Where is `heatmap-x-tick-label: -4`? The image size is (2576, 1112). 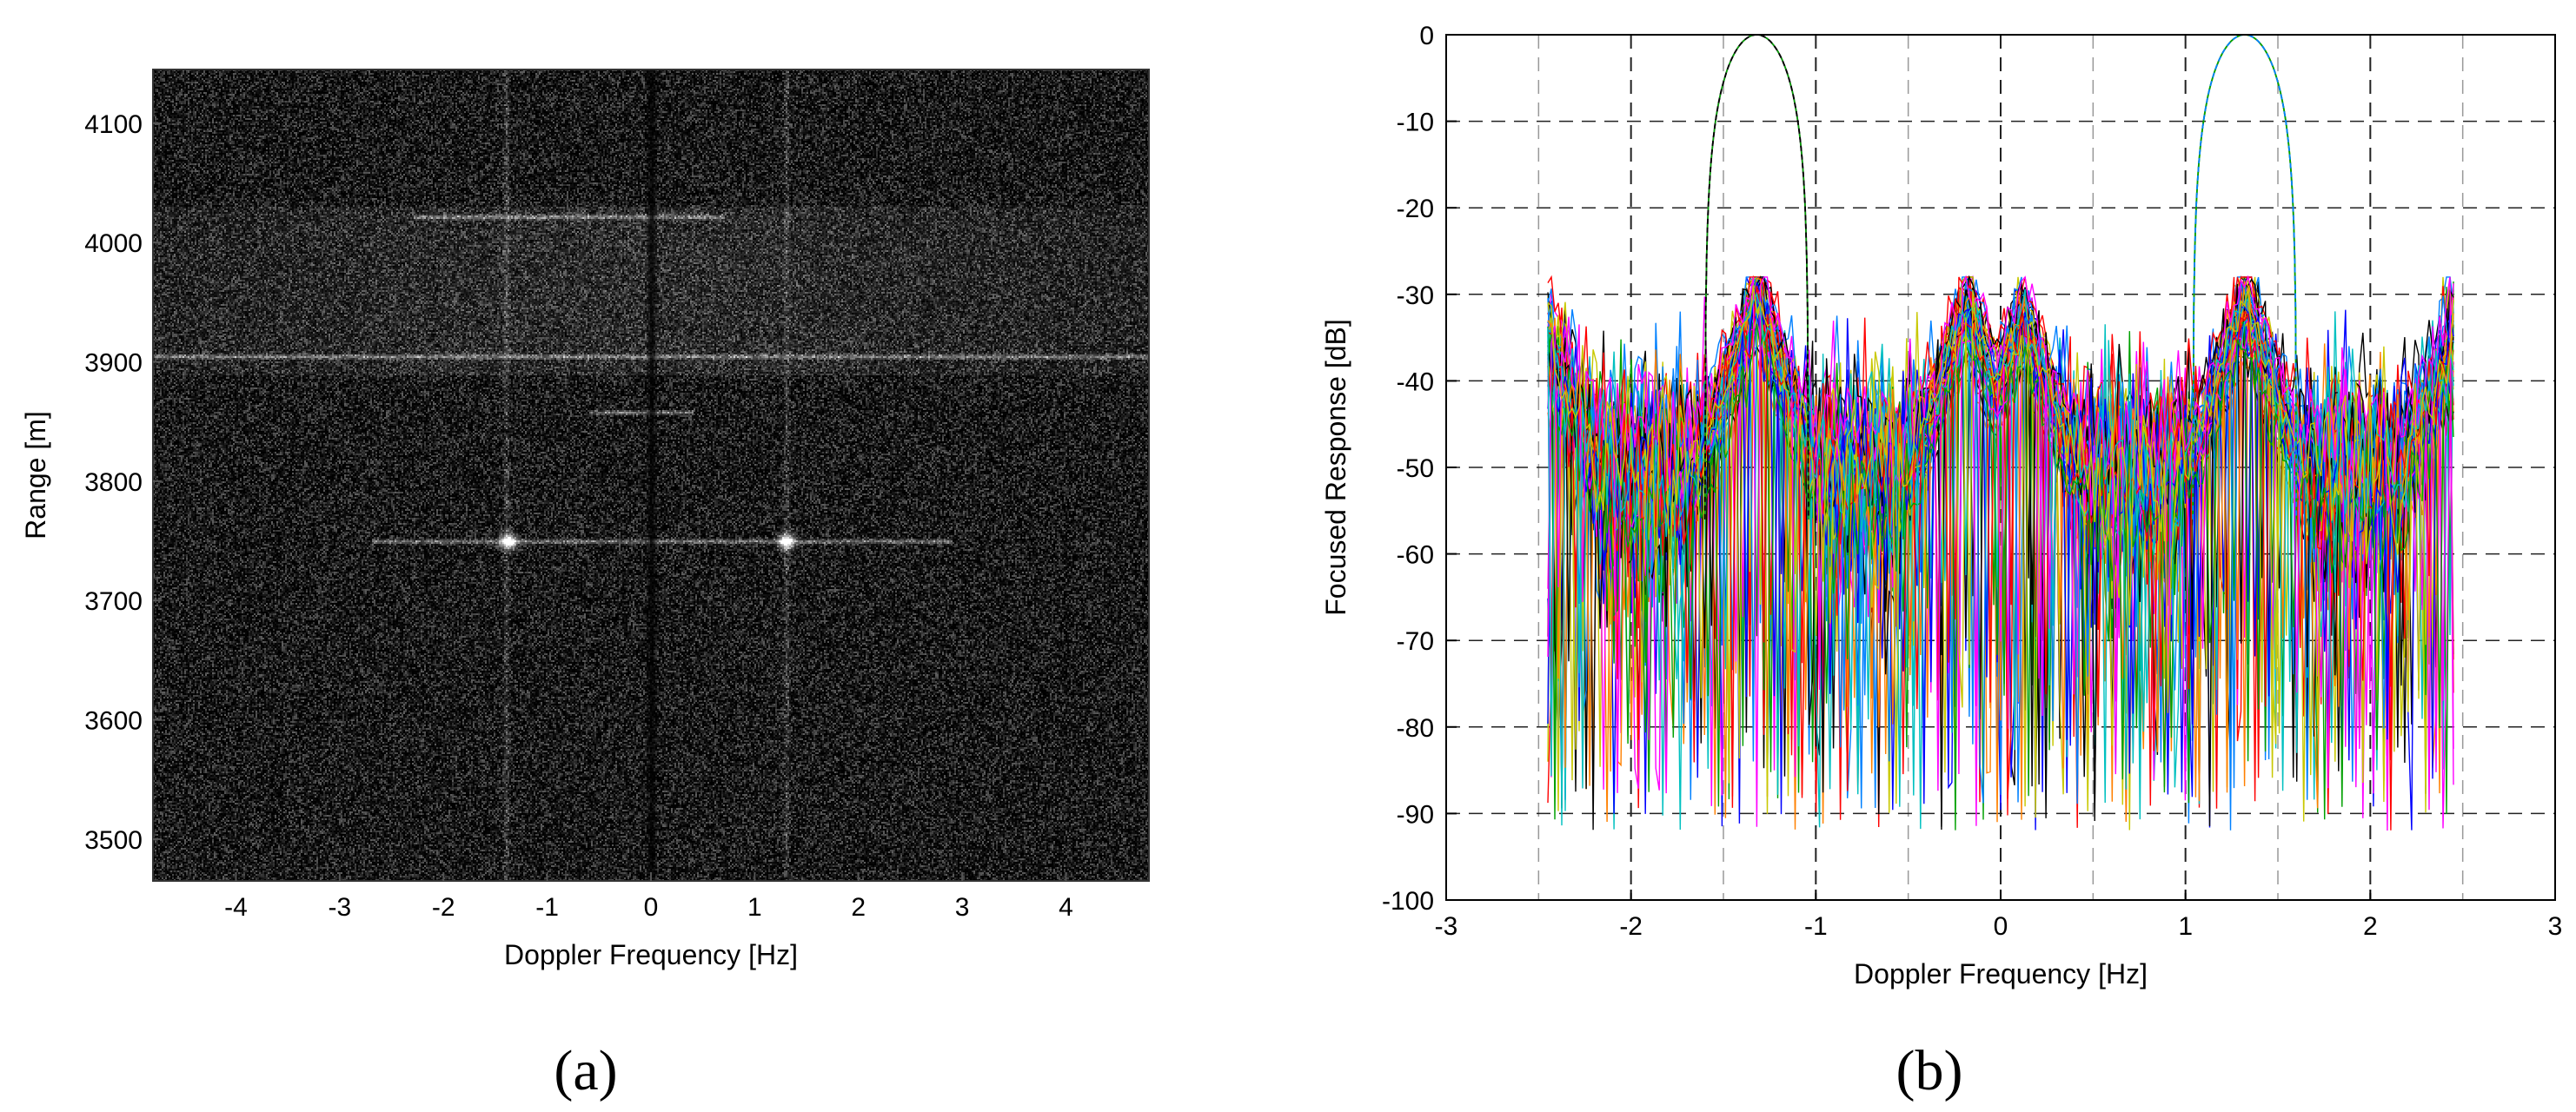 heatmap-x-tick-label: -4 is located at coordinates (236, 907).